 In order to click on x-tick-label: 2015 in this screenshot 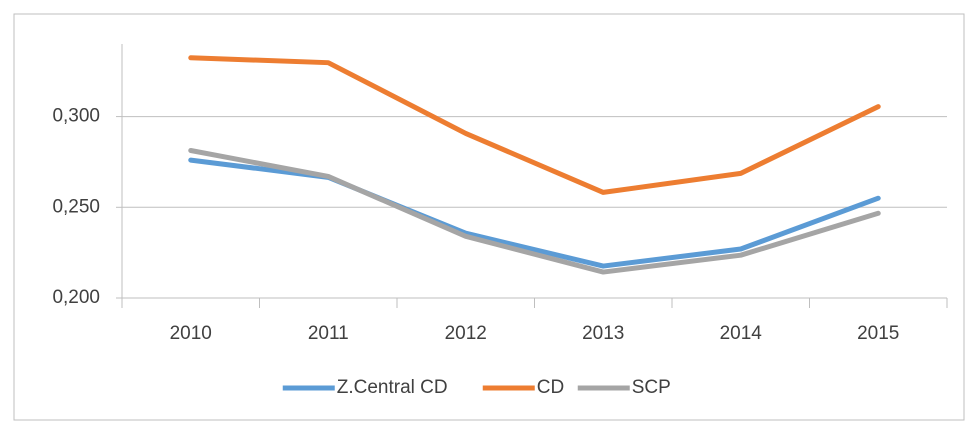, I will do `click(878, 333)`.